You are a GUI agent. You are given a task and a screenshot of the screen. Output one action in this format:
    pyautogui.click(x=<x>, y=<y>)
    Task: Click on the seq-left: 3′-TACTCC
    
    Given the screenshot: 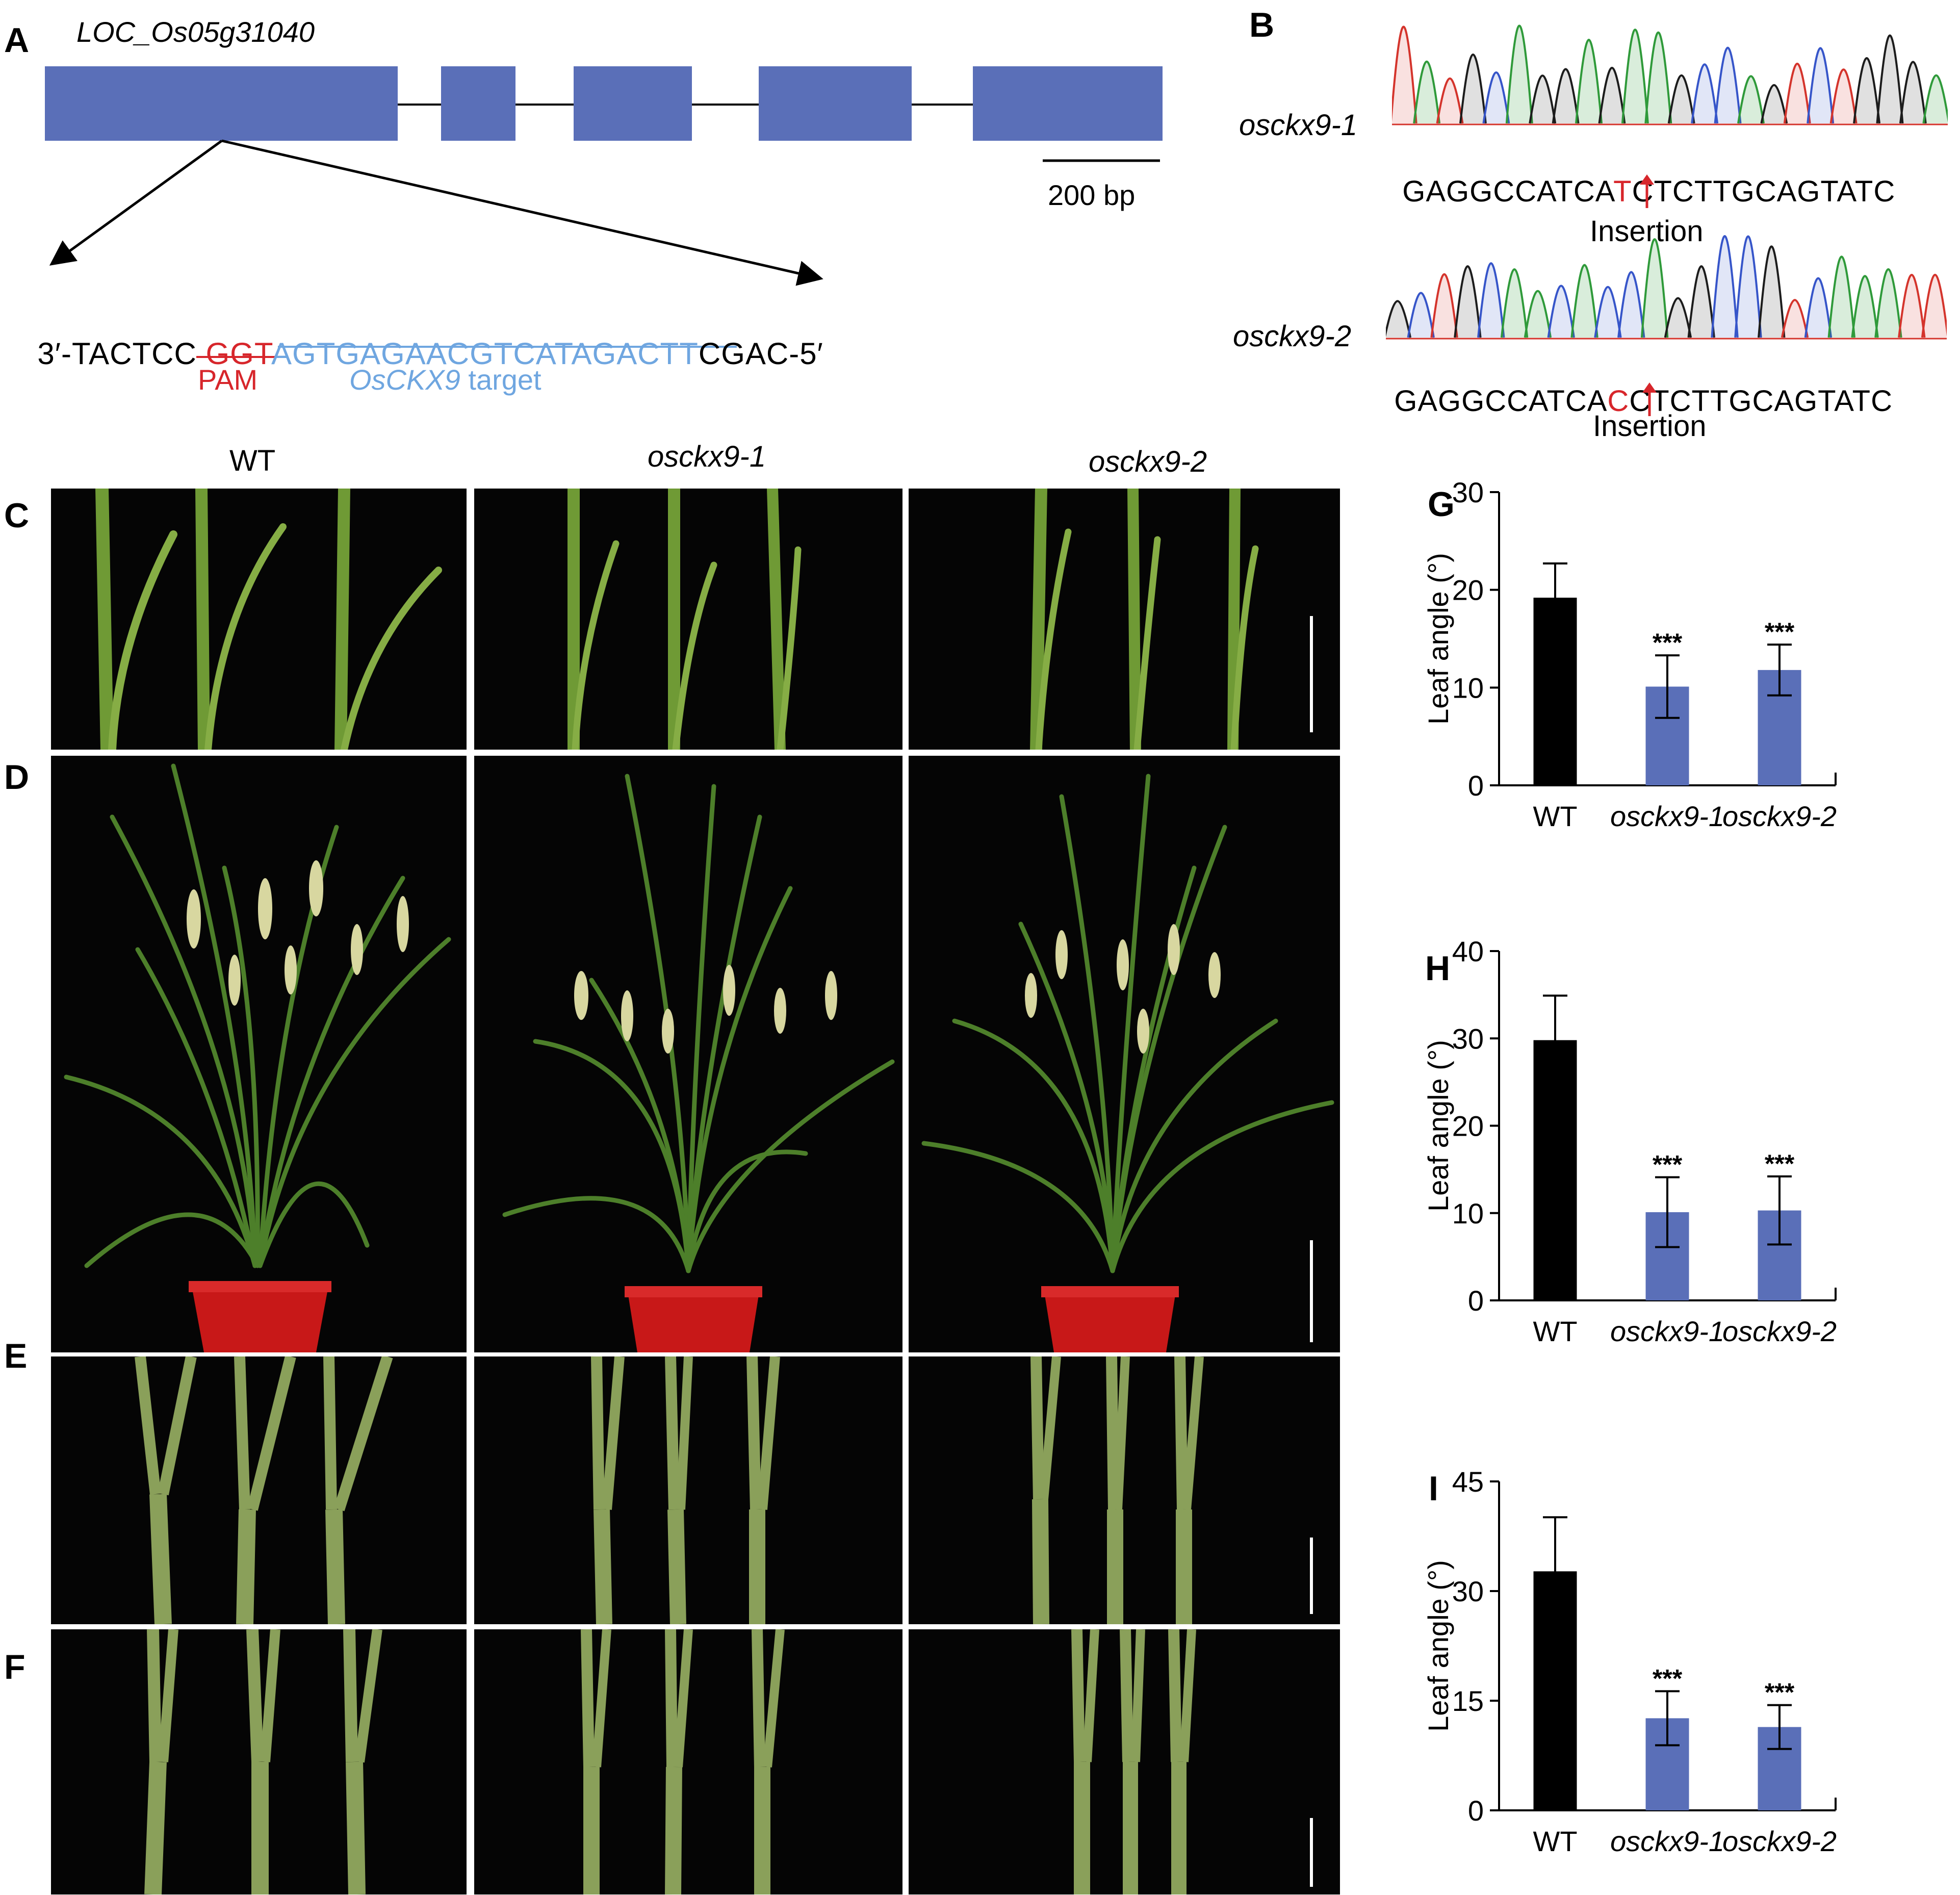 What is the action you would take?
    pyautogui.click(x=122, y=354)
    